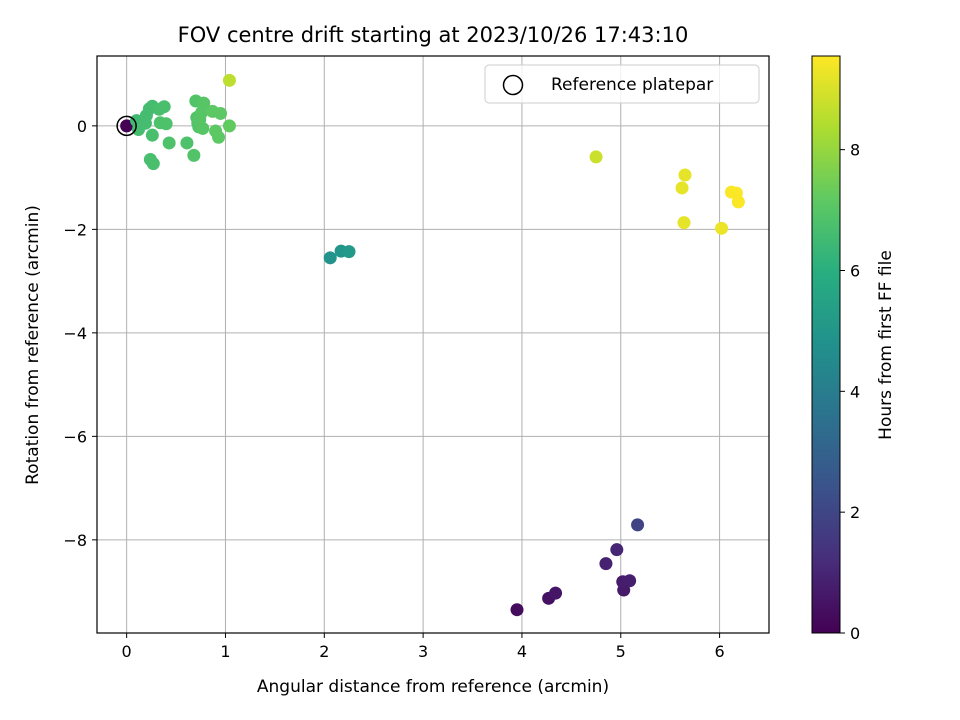 The image size is (960, 720). I want to click on x-tick-label: 0, so click(127, 651).